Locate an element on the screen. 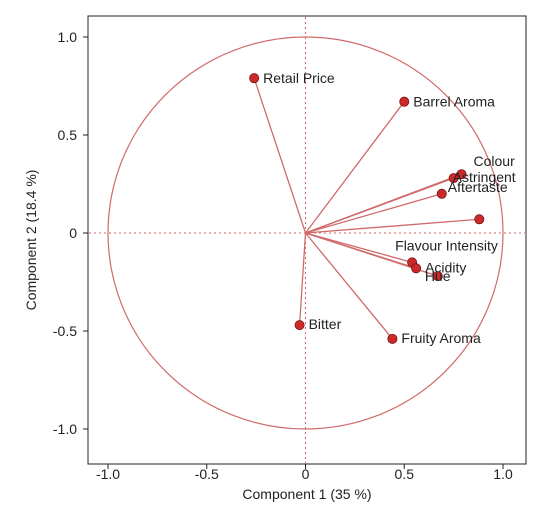 The image size is (550, 528). y-tick-label: -1.0 is located at coordinates (65, 429).